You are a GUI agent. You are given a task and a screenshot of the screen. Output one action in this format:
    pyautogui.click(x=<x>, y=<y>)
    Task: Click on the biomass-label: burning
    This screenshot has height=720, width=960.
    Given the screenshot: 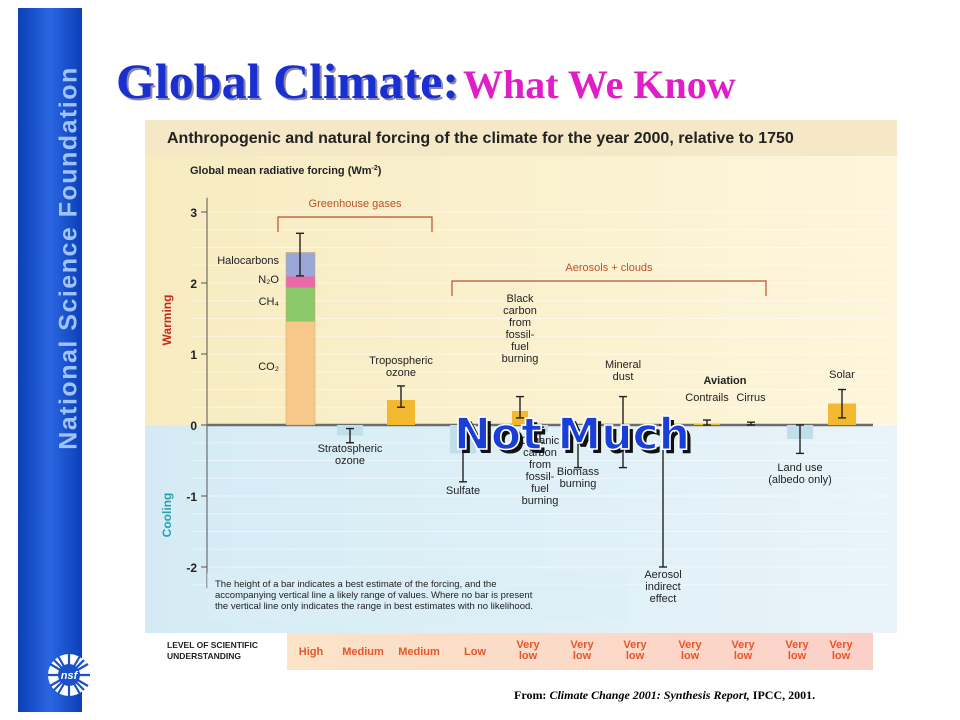 What is the action you would take?
    pyautogui.click(x=578, y=484)
    